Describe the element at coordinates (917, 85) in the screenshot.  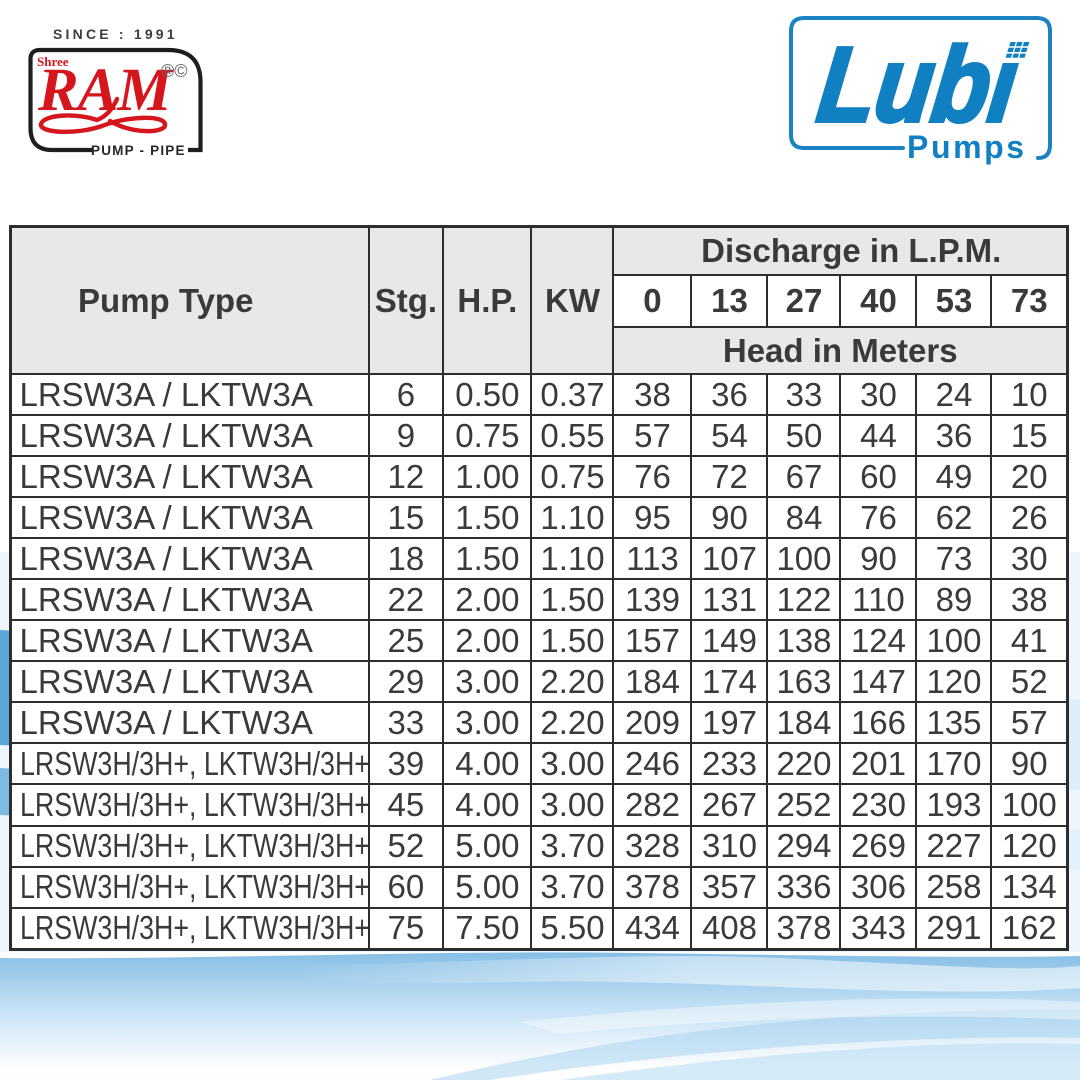
I see `svg-text: Lubı` at that location.